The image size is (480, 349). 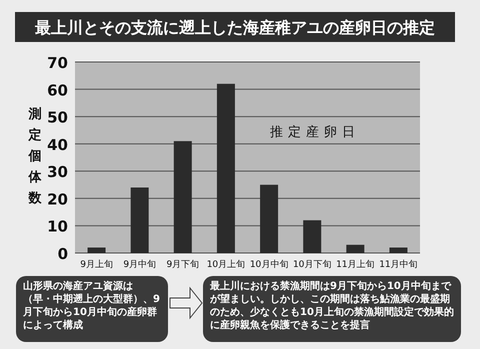 I want to click on text: 山形県の海産アユ資源は（早・中期遡上の大型群）、9月下旬から10月中旬の産卵群によって構成, so click(x=92, y=309).